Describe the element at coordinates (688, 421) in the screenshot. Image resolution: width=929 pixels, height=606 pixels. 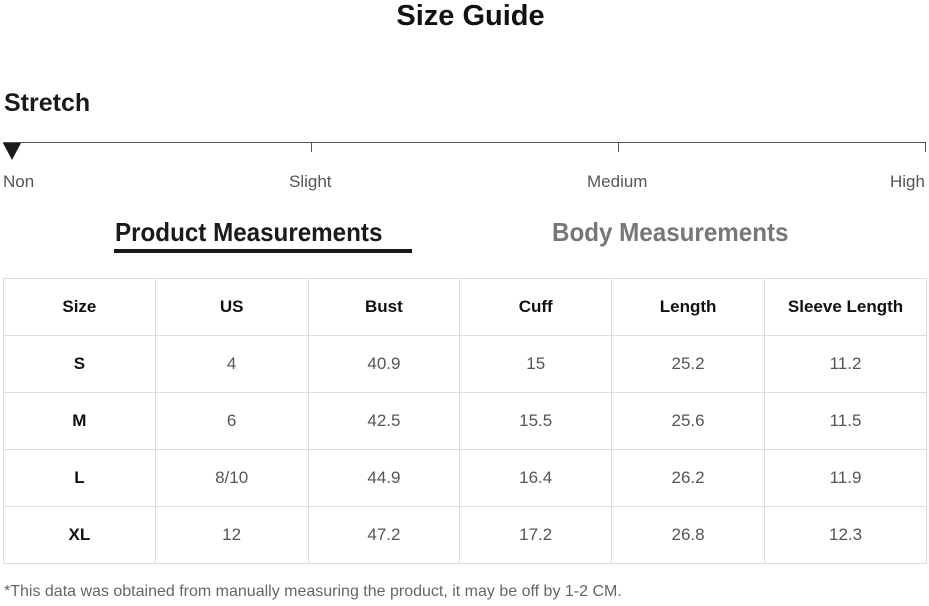
I see `table-cell: 25.6` at that location.